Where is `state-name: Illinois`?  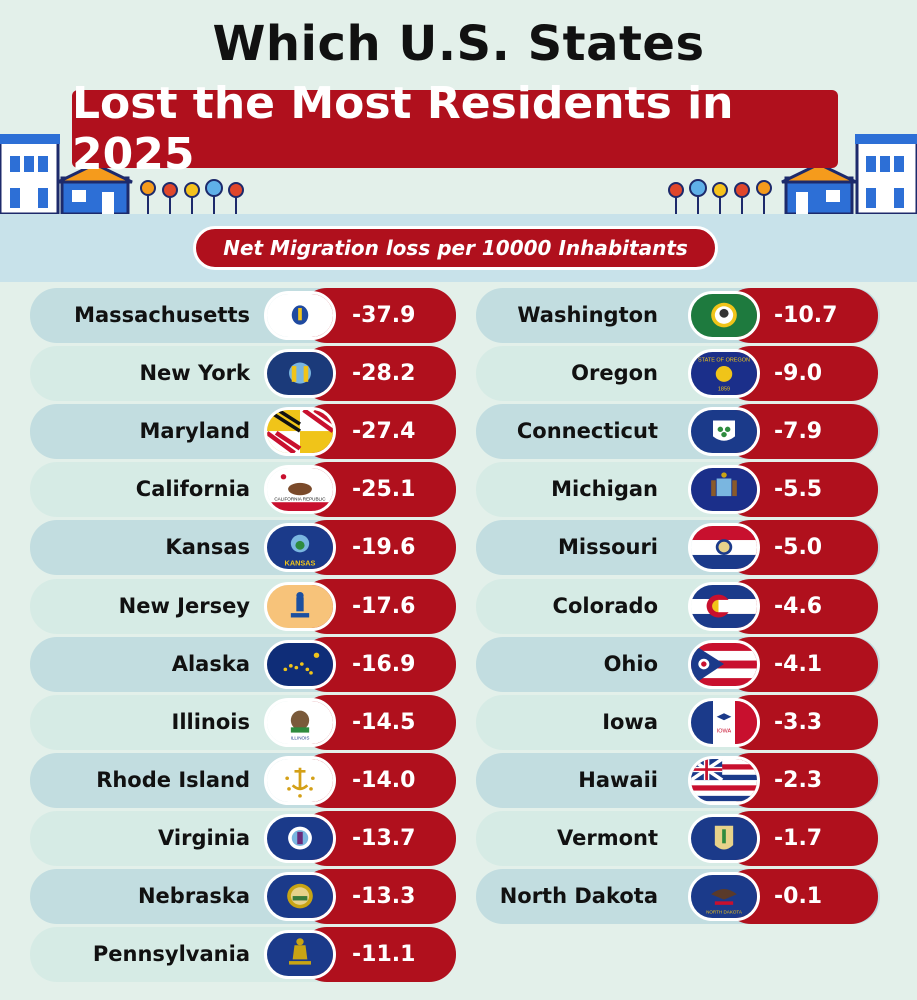
state-name: Illinois is located at coordinates (210, 721).